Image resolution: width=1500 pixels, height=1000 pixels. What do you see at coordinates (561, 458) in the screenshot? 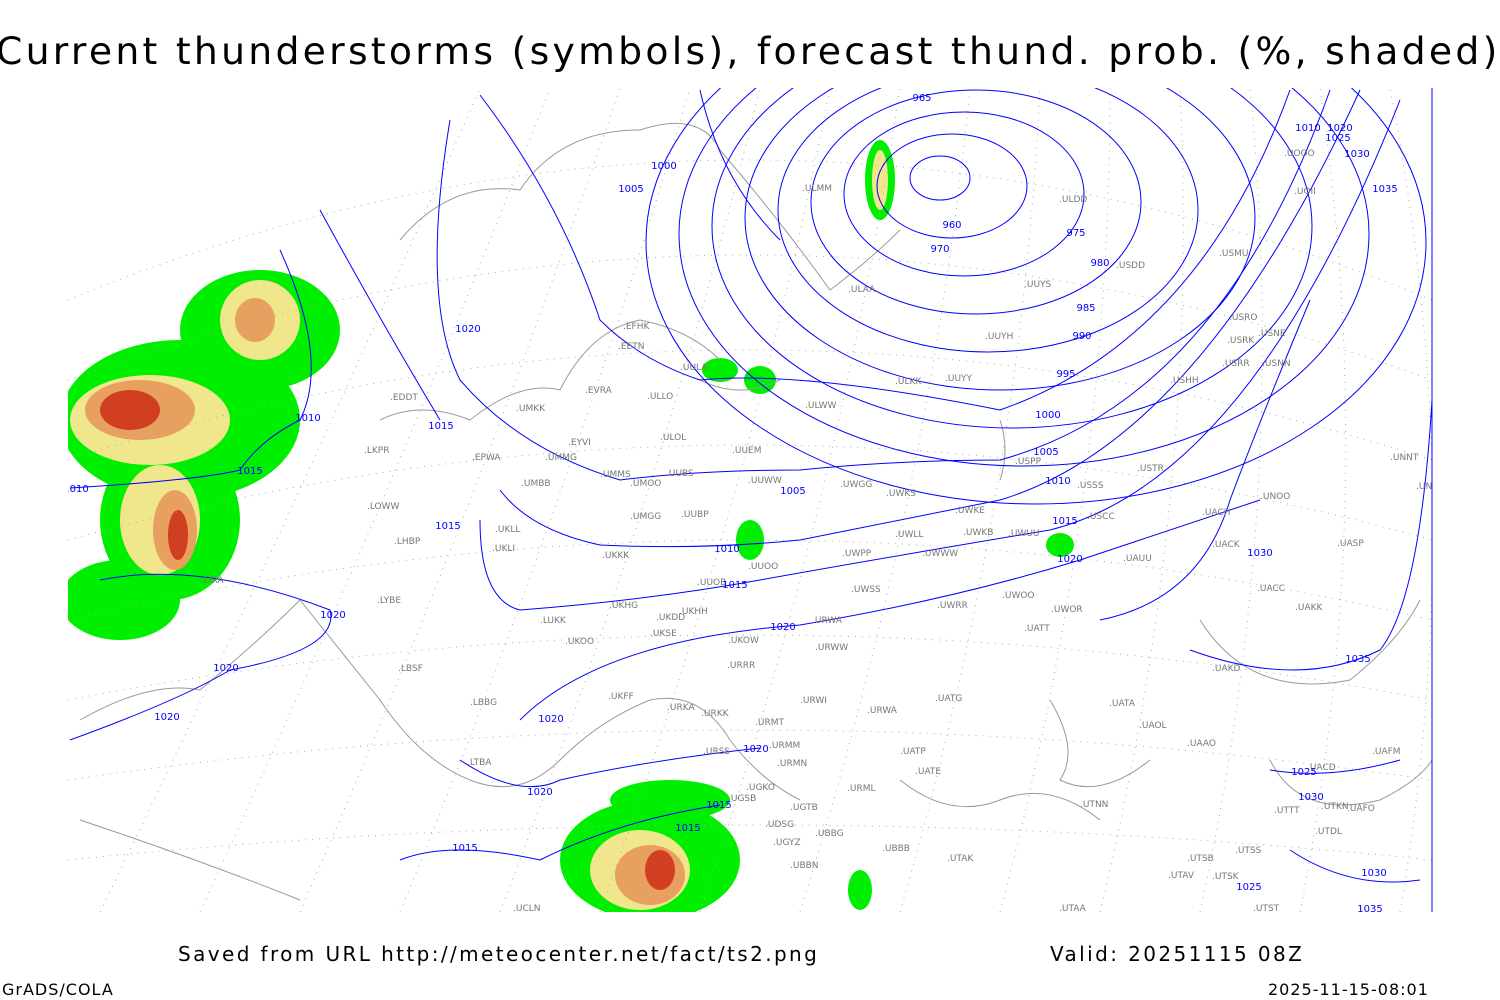
I see `station-label: .UMMG` at bounding box center [561, 458].